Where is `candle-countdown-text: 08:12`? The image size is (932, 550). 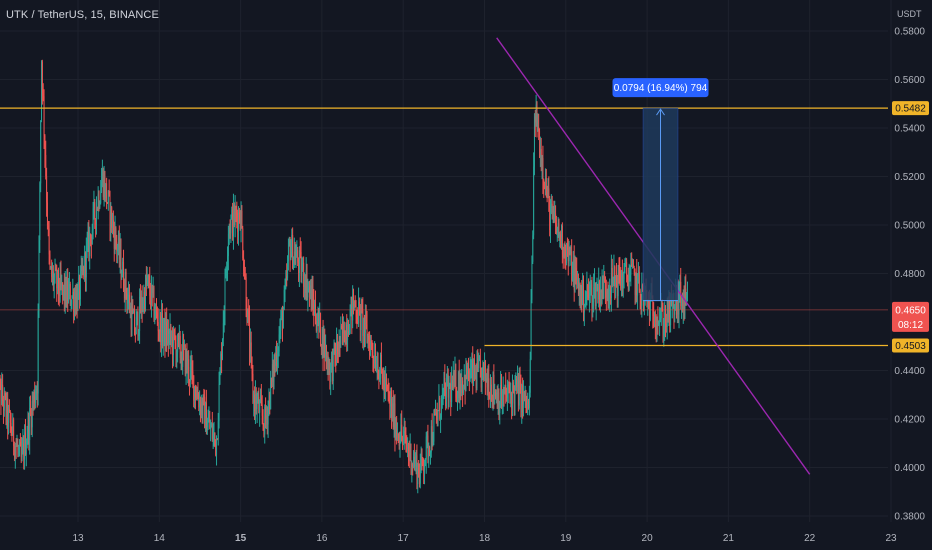 candle-countdown-text: 08:12 is located at coordinates (910, 325).